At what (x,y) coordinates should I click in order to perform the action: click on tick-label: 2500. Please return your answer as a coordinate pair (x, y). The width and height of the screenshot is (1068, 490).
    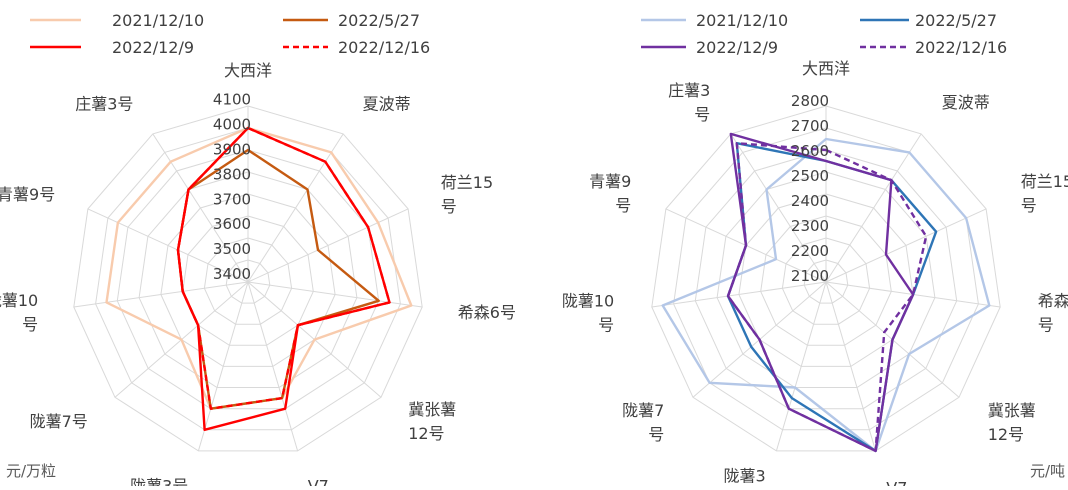
    Looking at the image, I should click on (810, 176).